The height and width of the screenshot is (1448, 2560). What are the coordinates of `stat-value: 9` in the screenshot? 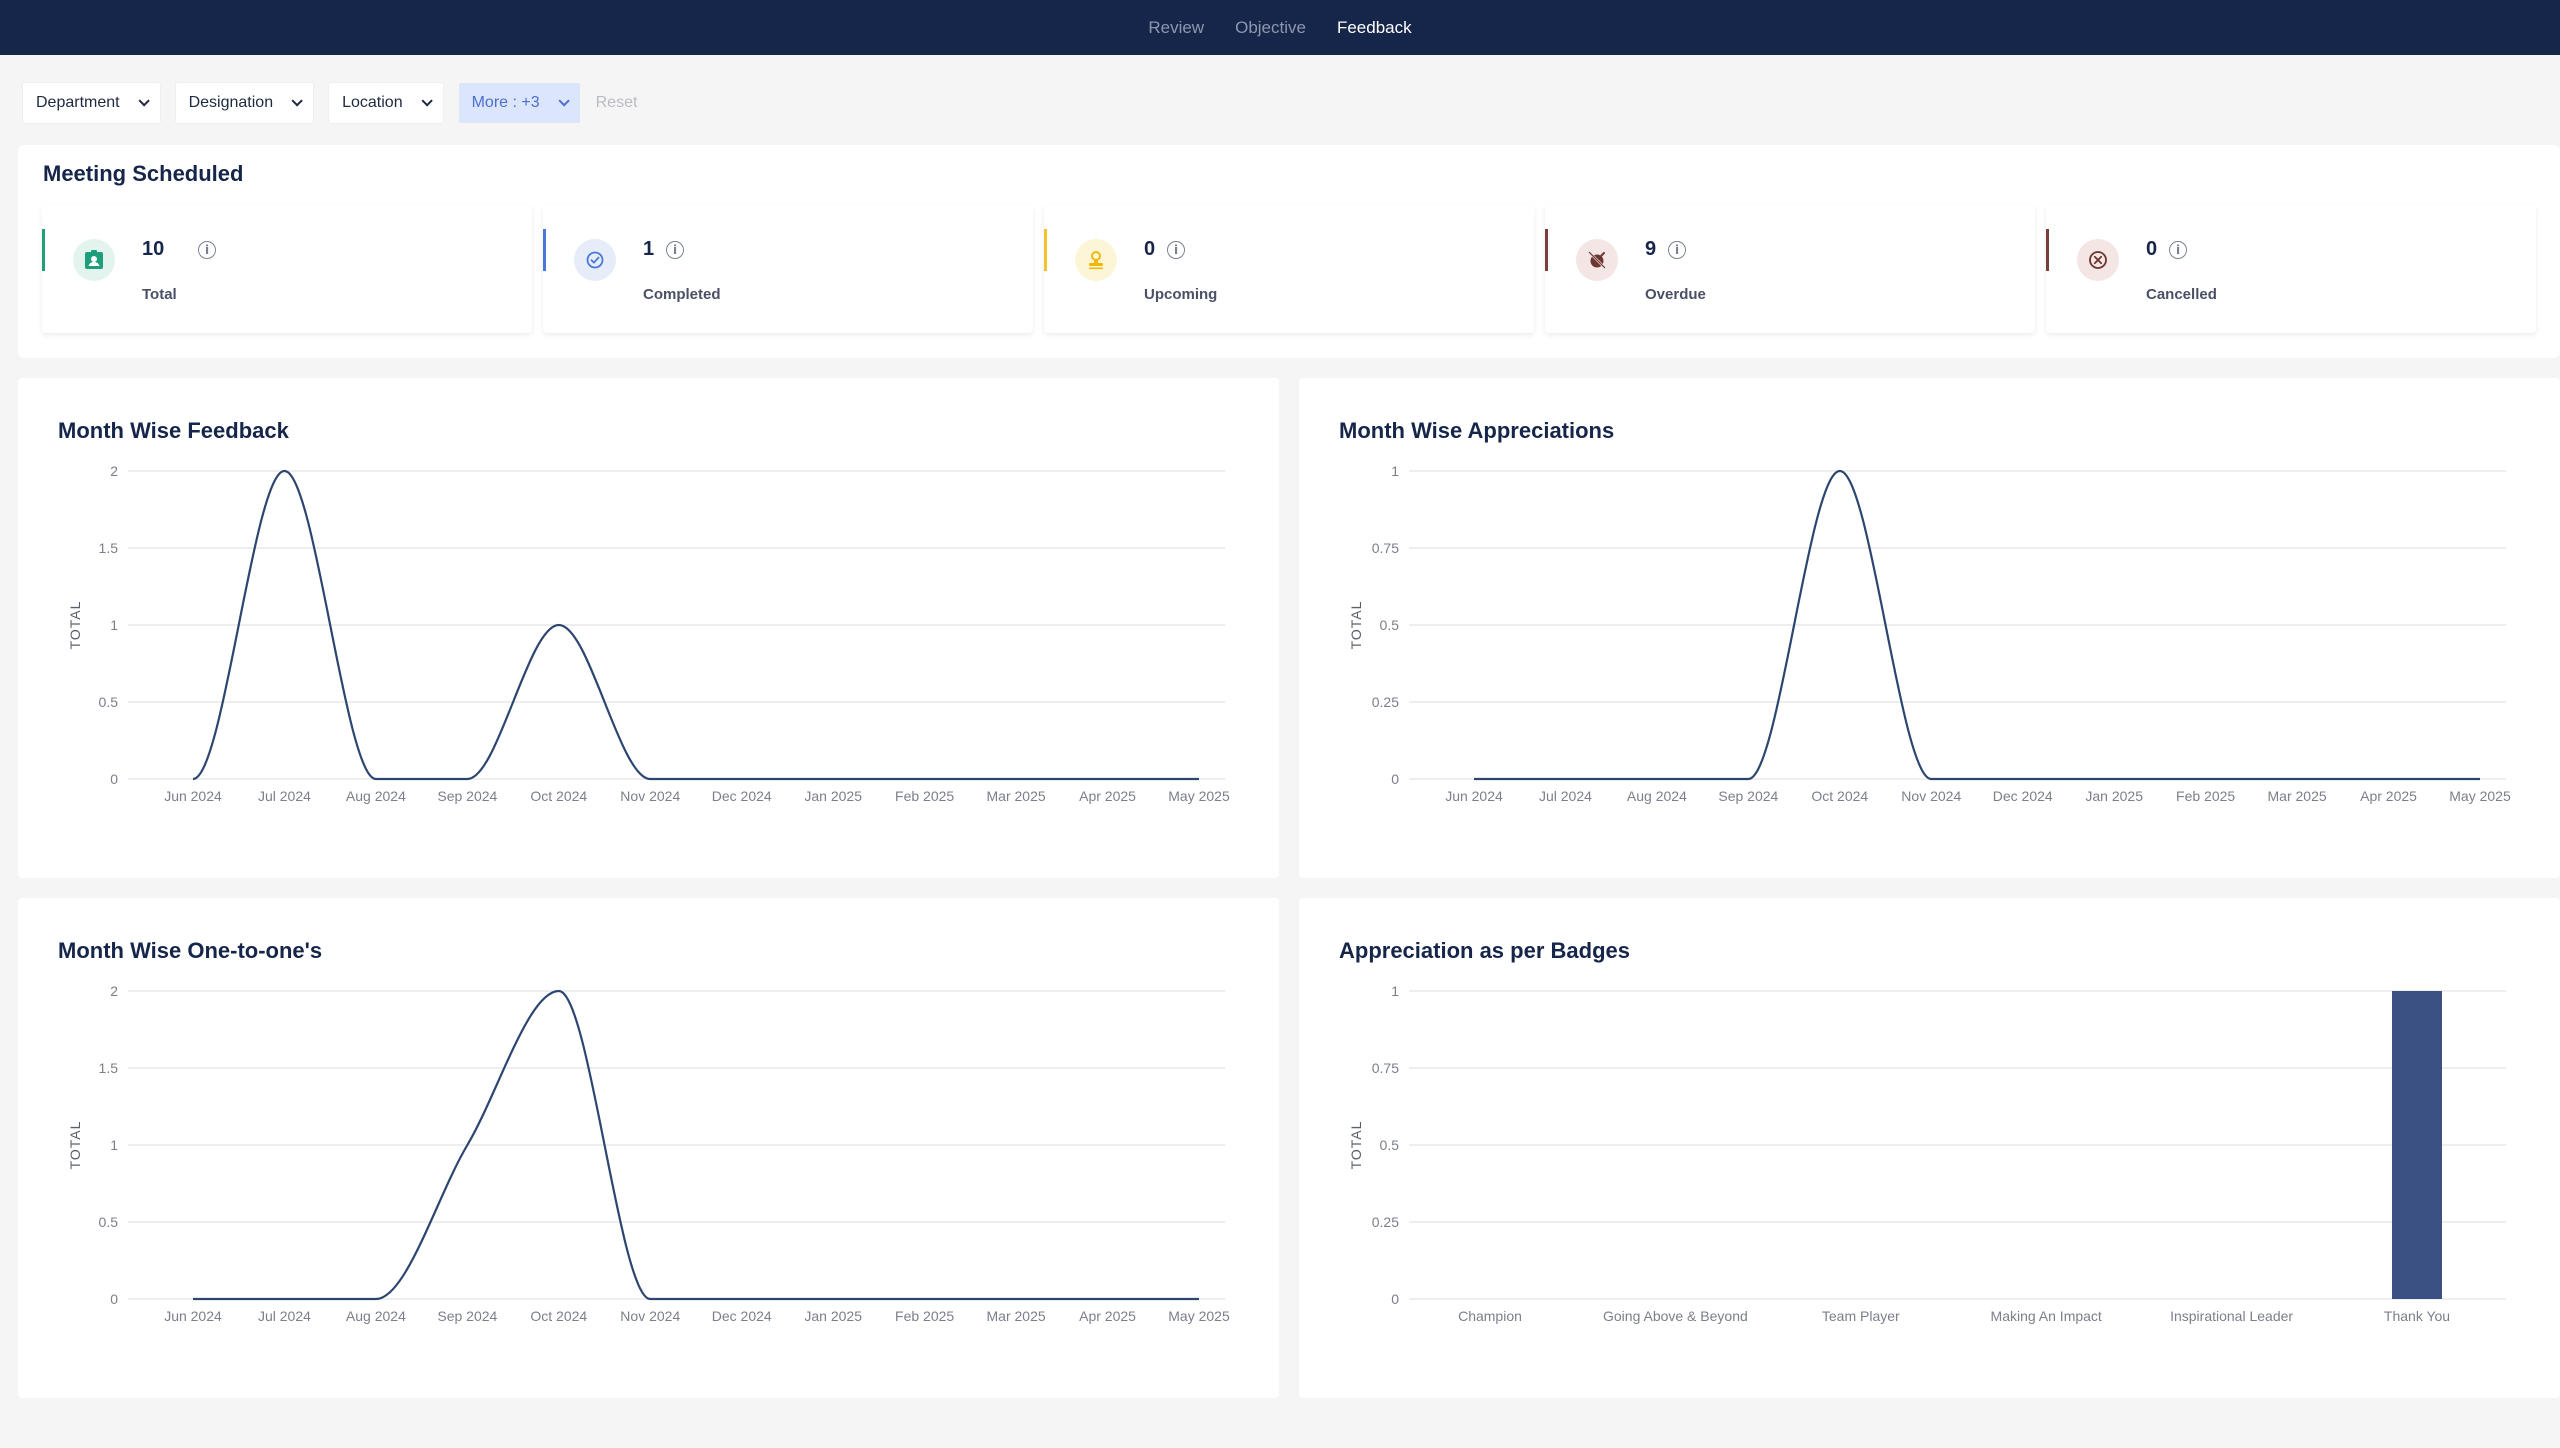 It's located at (1651, 249).